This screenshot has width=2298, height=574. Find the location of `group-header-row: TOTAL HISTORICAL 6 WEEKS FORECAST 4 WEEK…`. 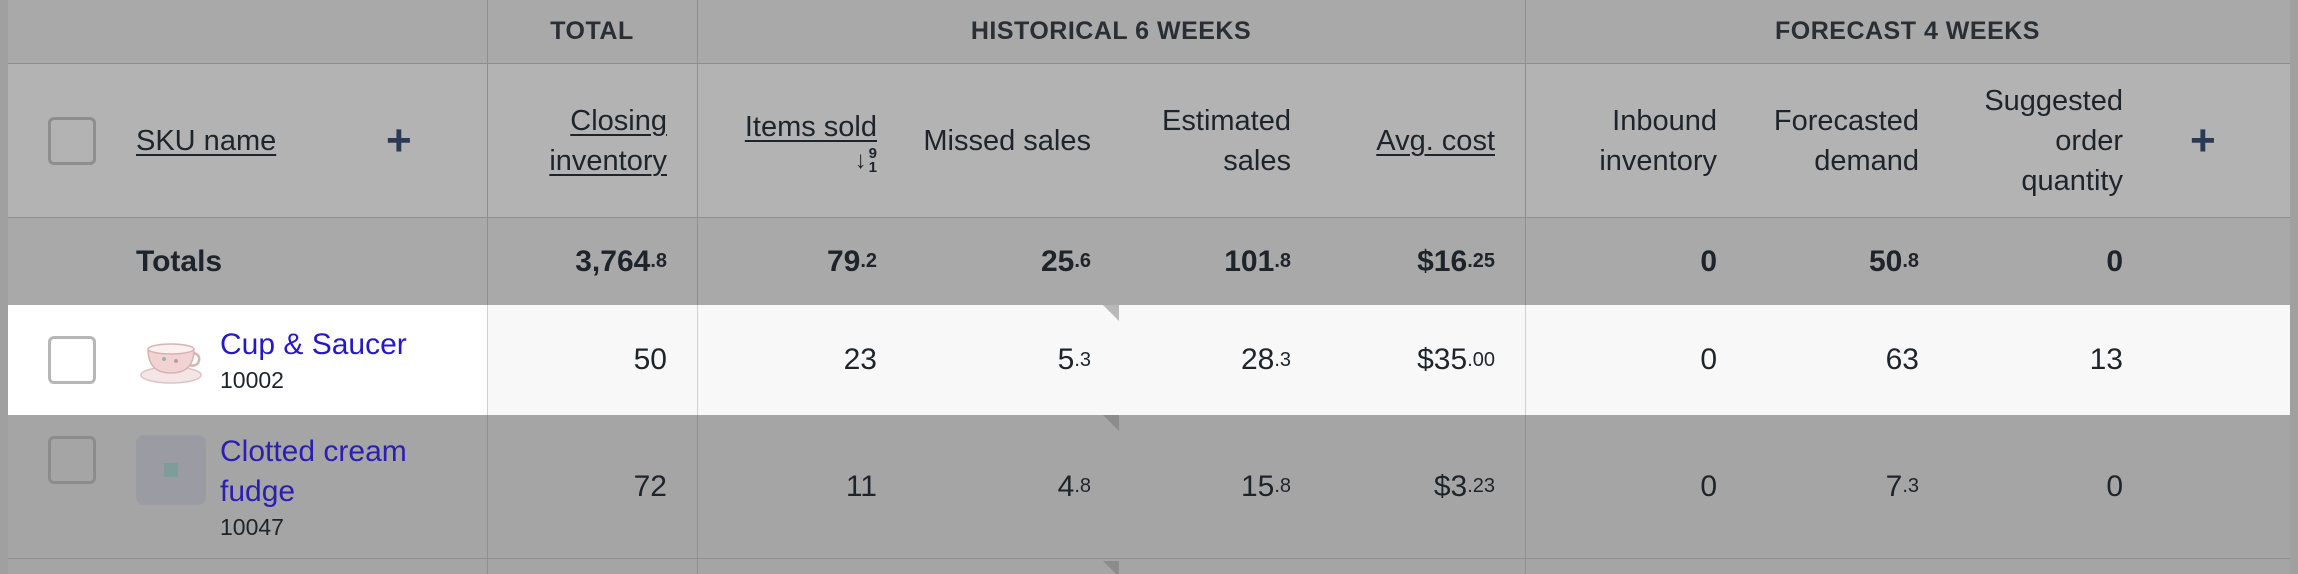

group-header-row: TOTAL HISTORICAL 6 WEEKS FORECAST 4 WEEK… is located at coordinates (1149, 32).